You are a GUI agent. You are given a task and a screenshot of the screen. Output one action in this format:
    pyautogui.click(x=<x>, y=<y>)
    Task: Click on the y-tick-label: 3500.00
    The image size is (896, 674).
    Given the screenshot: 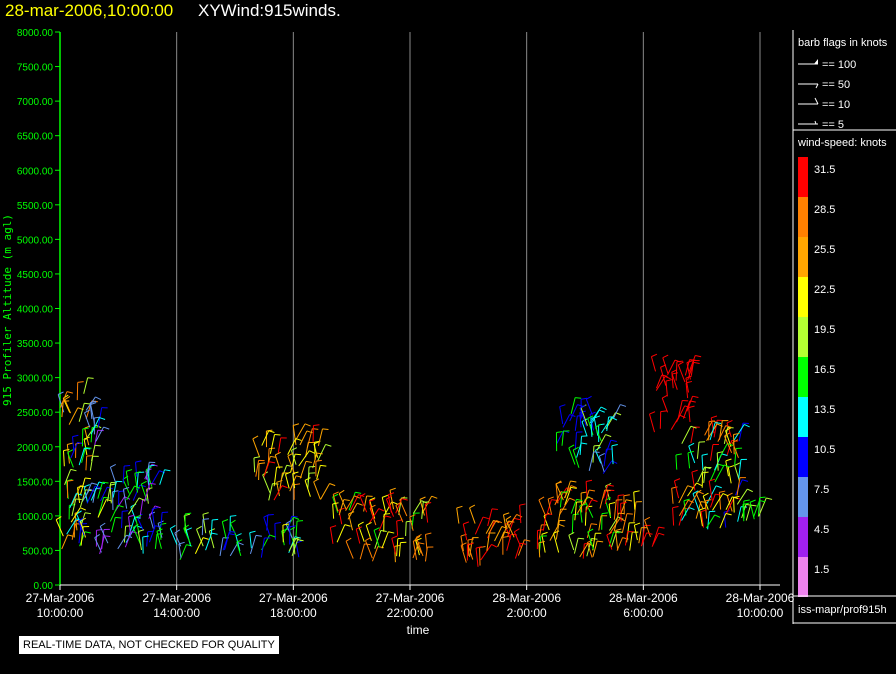 What is the action you would take?
    pyautogui.click(x=35, y=344)
    